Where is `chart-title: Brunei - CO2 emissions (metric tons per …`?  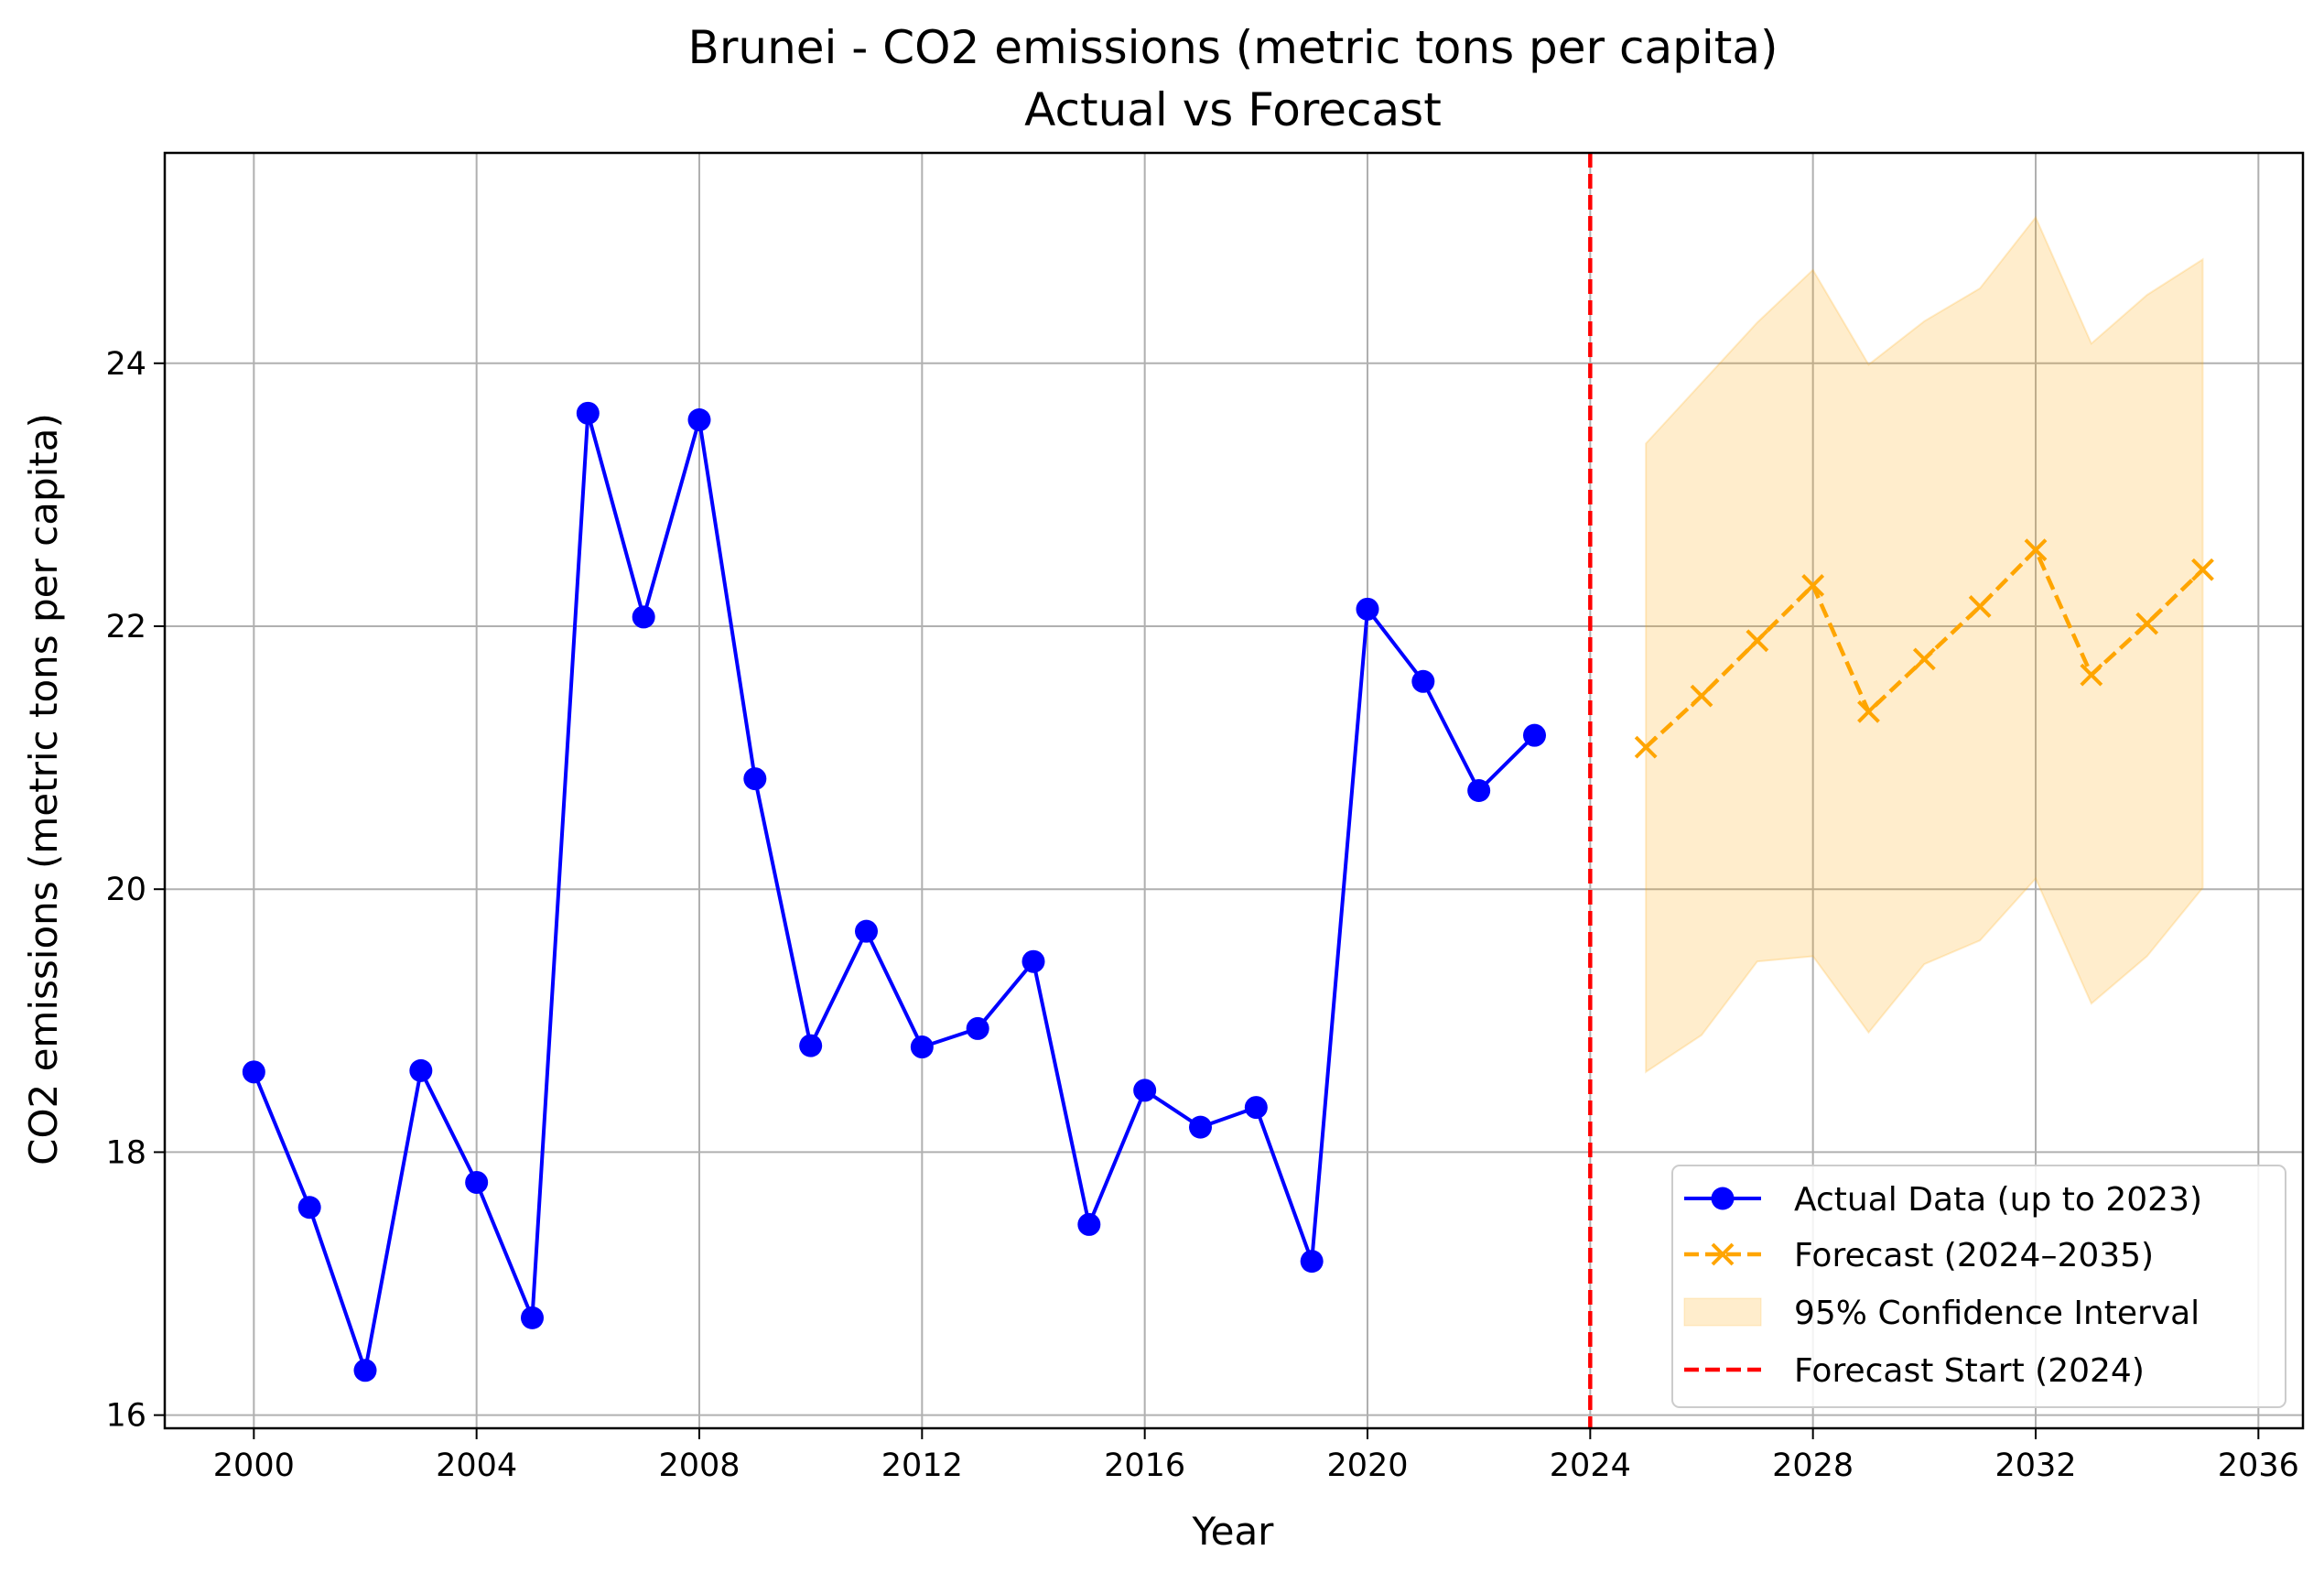 chart-title: Brunei - CO2 emissions (metric tons per … is located at coordinates (1233, 47).